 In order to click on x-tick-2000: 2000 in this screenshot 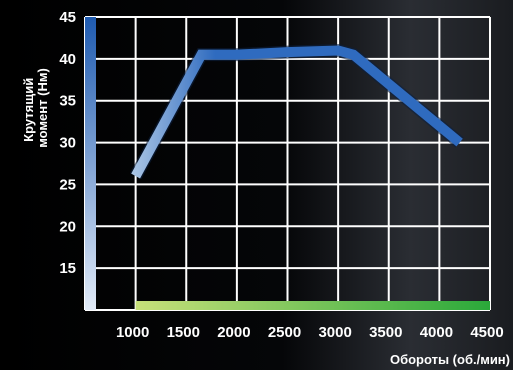, I will do `click(233, 332)`.